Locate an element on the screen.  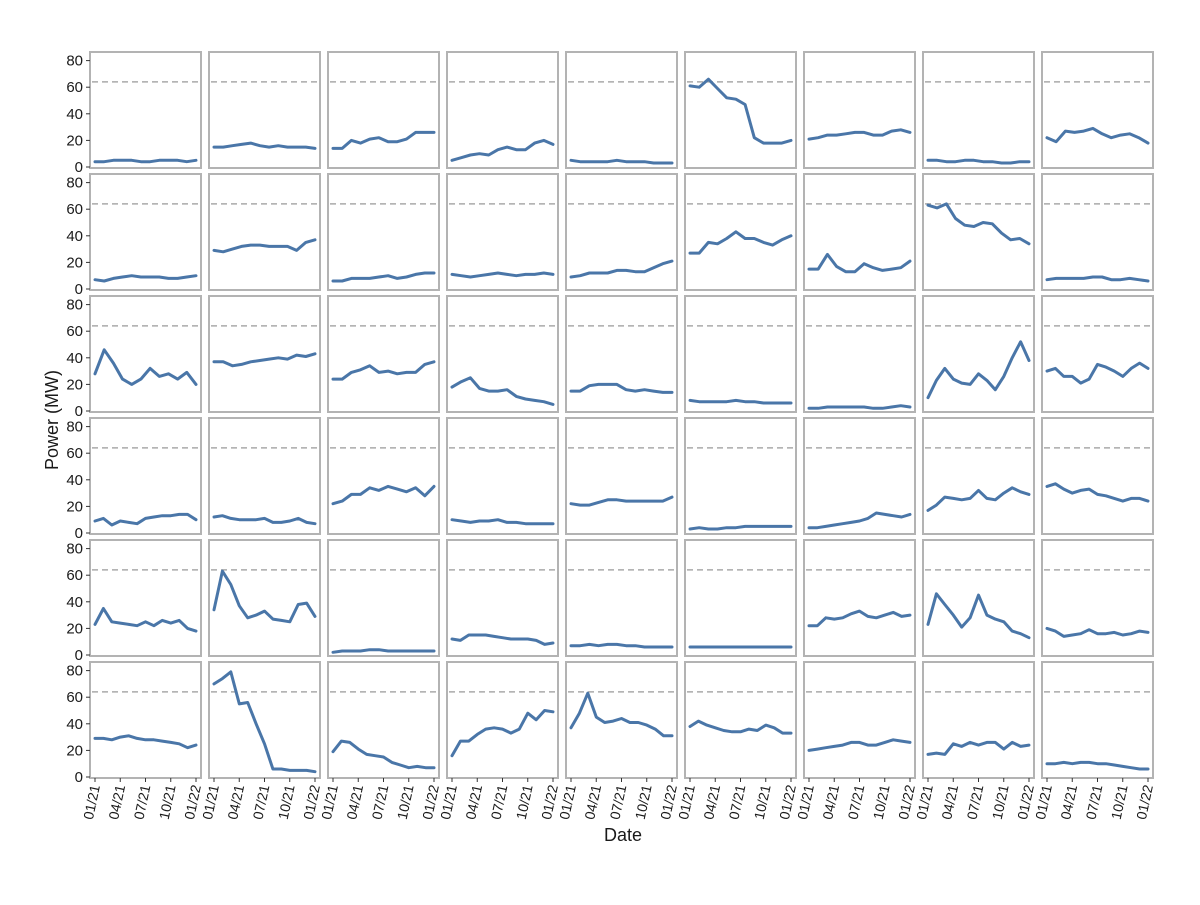
y-tick-label: 0 is located at coordinates (79, 411).